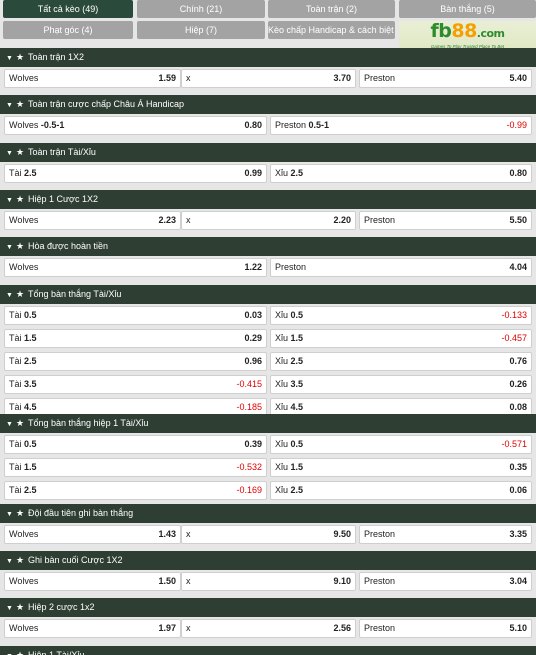  What do you see at coordinates (401, 315) in the screenshot?
I see `odds-cell: Xỉu 0.5 -0.133` at bounding box center [401, 315].